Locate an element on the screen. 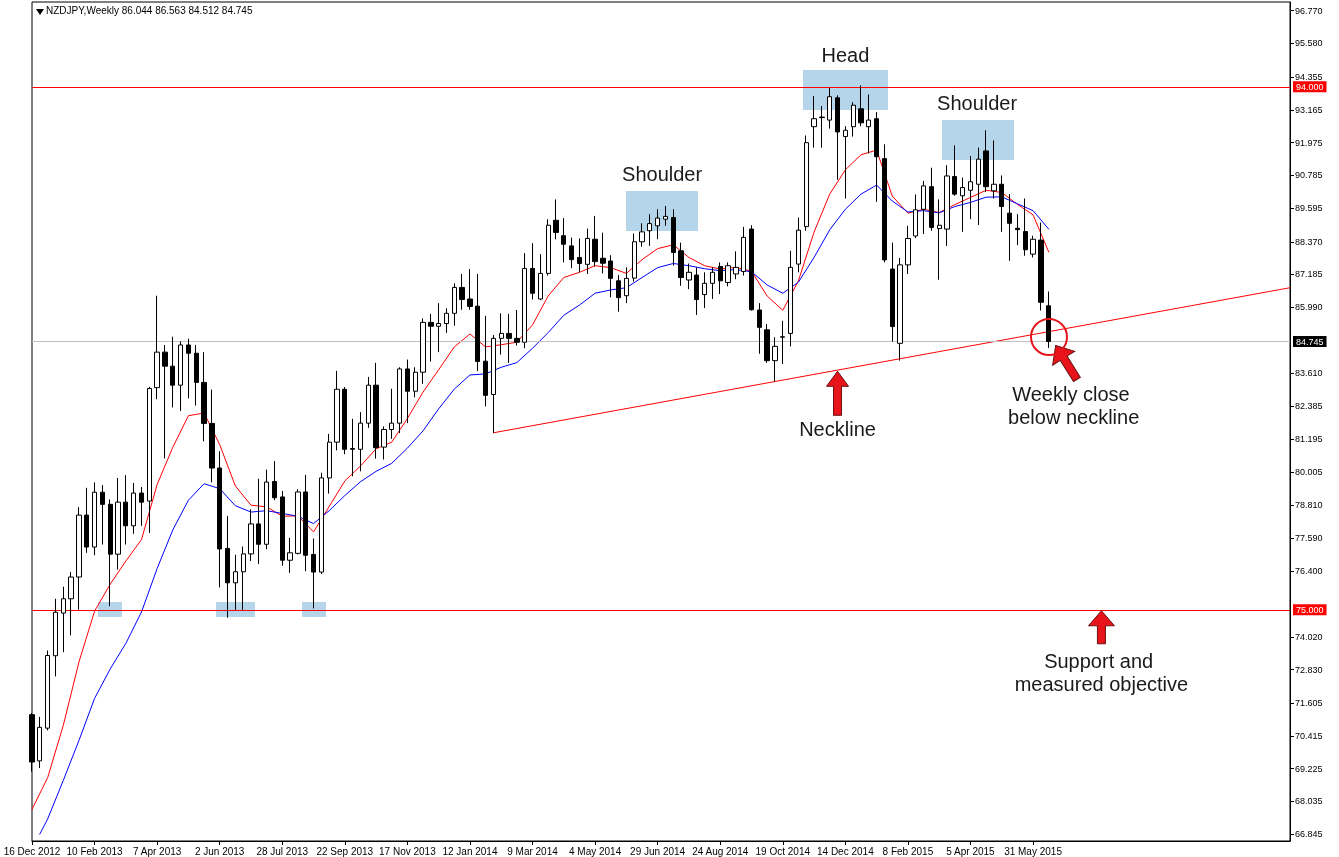  y-tick-label: 95.580 is located at coordinates (1309, 43).